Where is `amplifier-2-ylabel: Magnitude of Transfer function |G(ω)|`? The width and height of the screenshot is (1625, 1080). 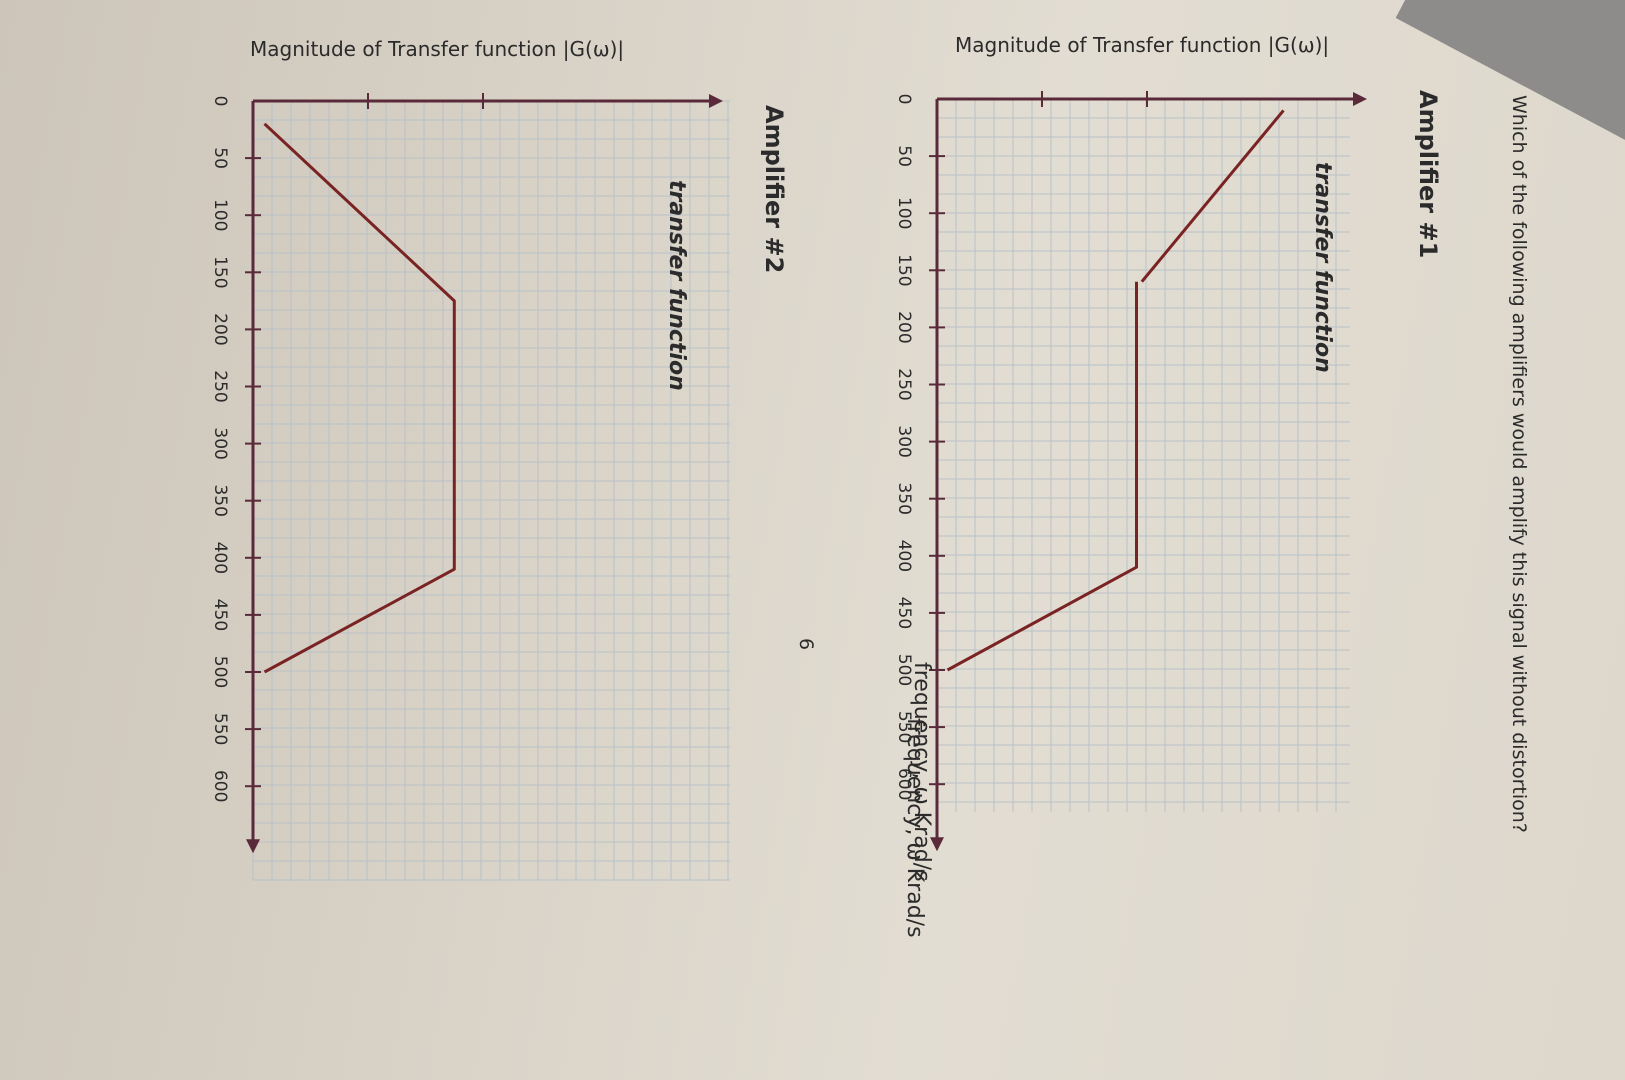
amplifier-2-ylabel: Magnitude of Transfer function |G(ω)| is located at coordinates (437, 49).